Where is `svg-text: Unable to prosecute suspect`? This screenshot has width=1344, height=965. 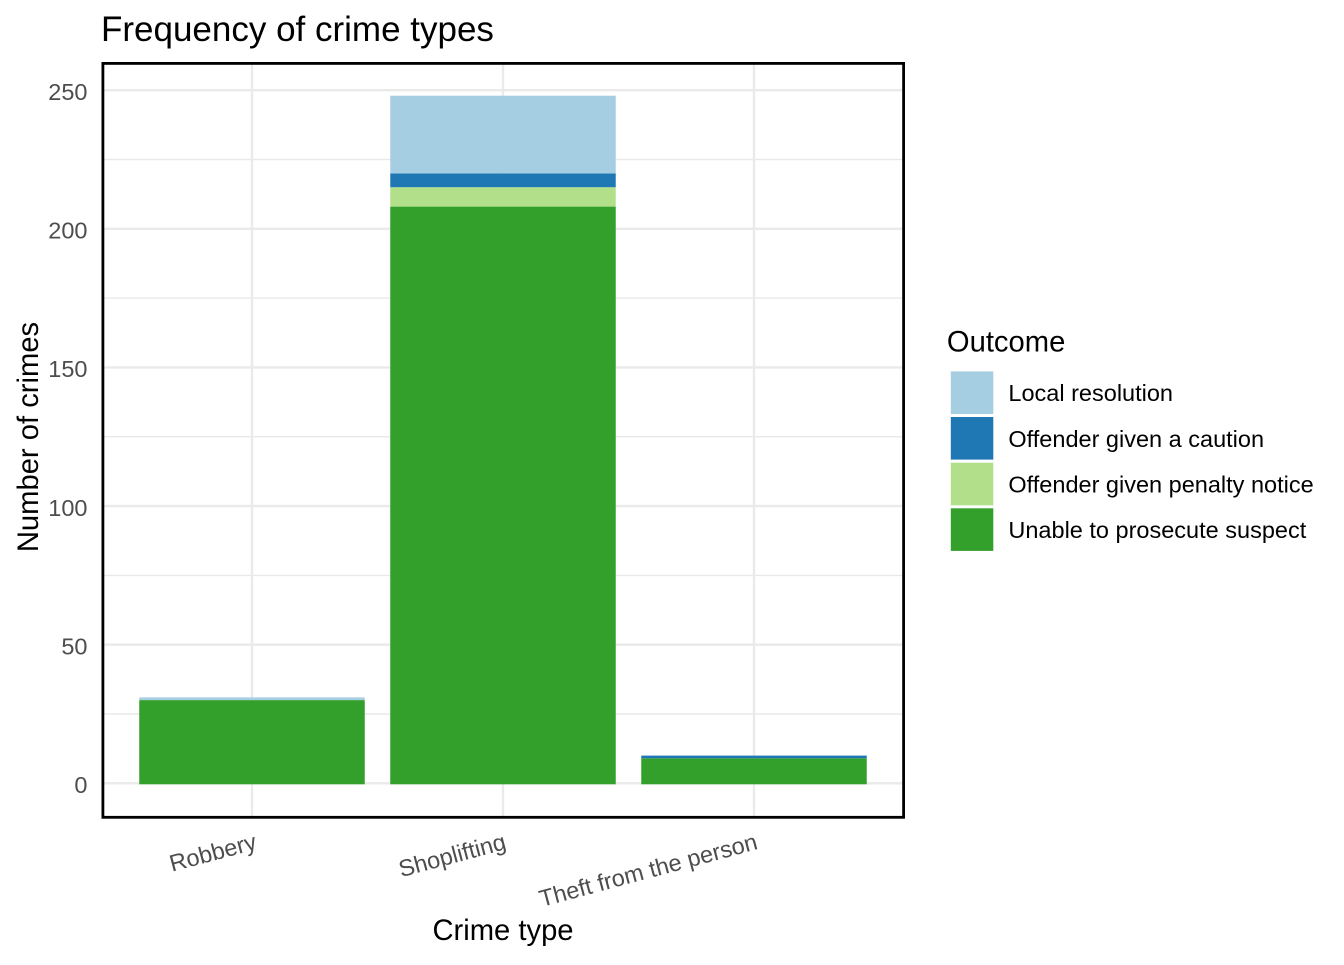
svg-text: Unable to prosecute suspect is located at coordinates (1157, 530).